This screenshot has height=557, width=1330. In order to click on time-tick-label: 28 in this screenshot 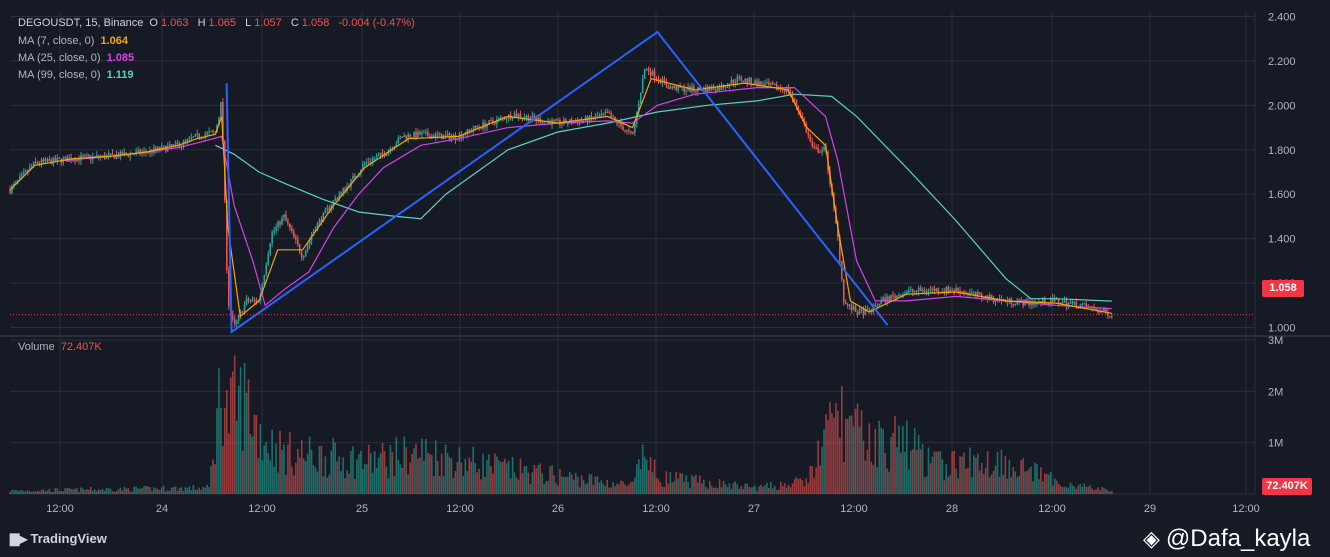, I will do `click(952, 509)`.